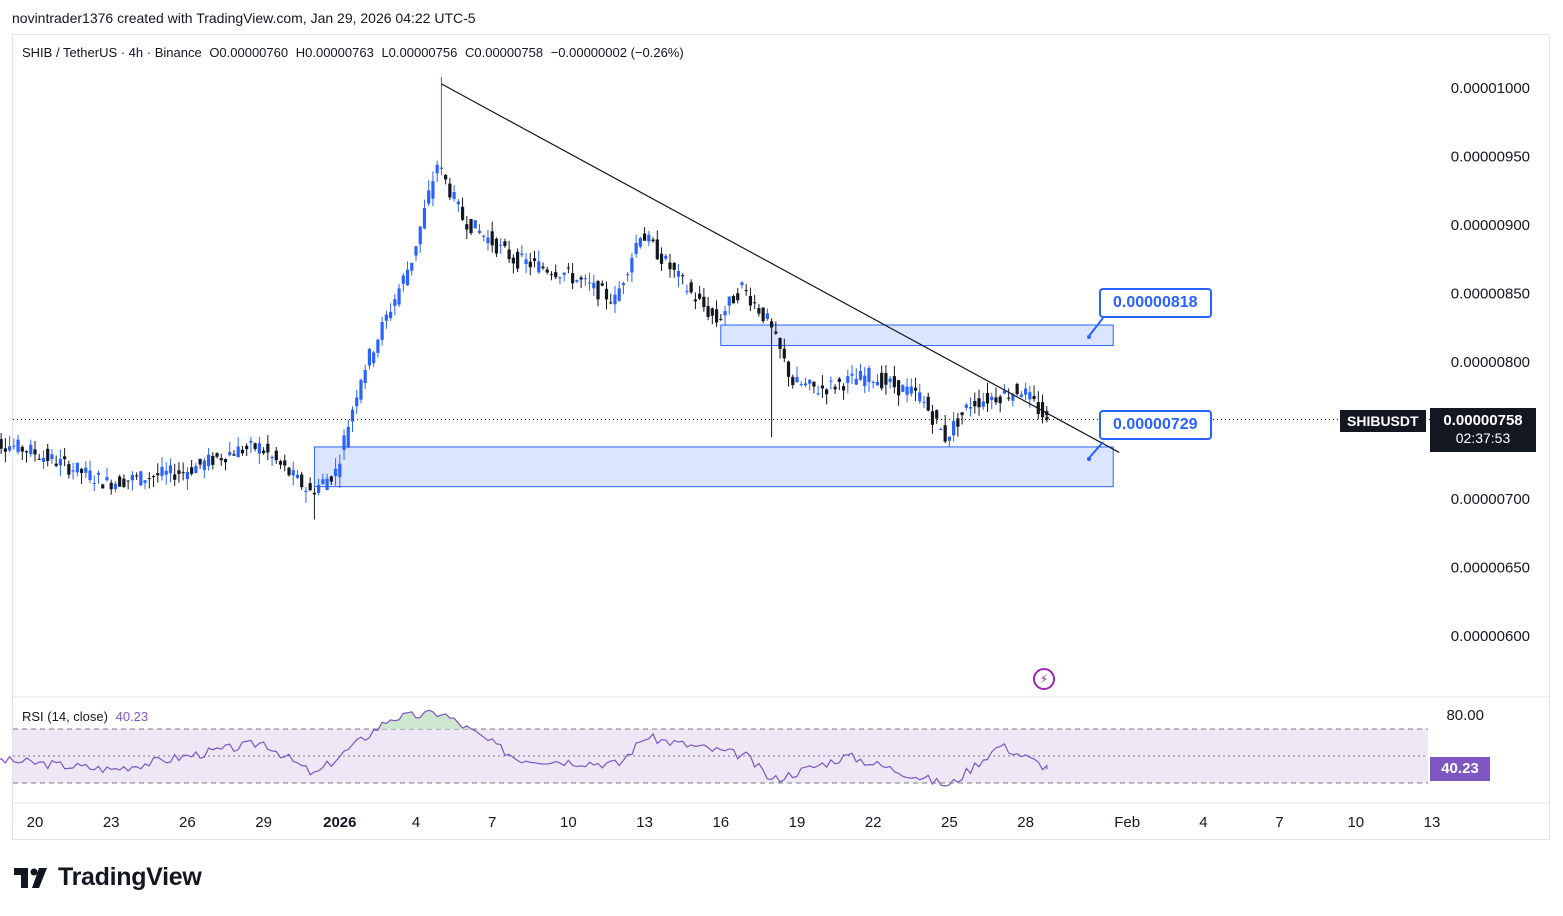 The image size is (1563, 916). I want to click on lower-level-callout: 0.00000729, so click(1155, 425).